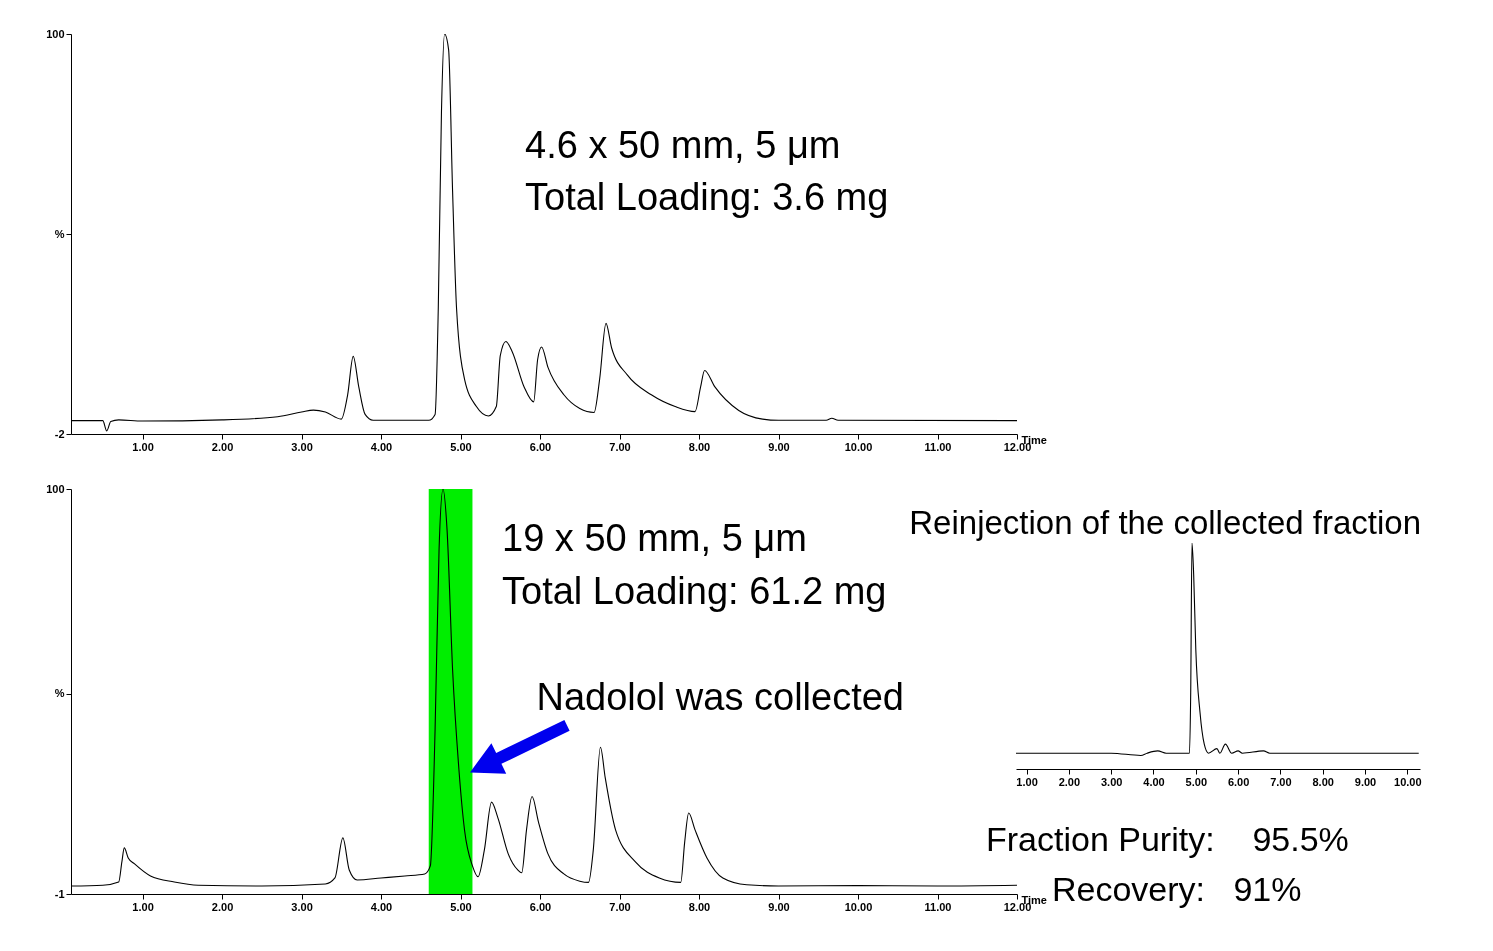  Describe the element at coordinates (707, 197) in the screenshot. I see `annotation: Total Loading: 3.6 mg` at that location.